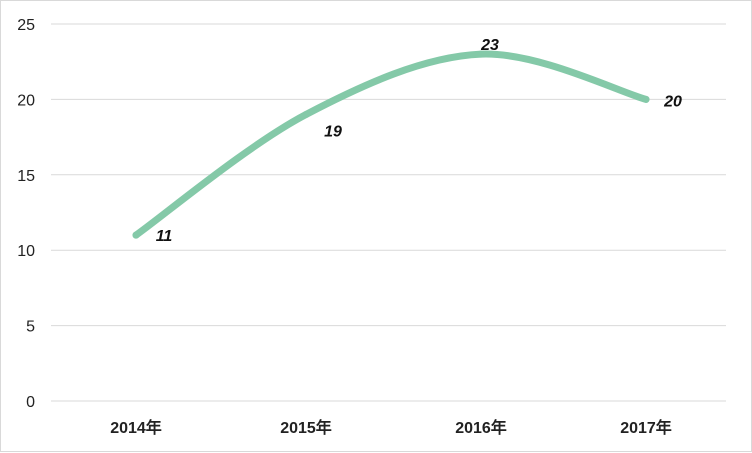 This screenshot has height=453, width=752. What do you see at coordinates (26, 251) in the screenshot?
I see `y-tick-label: 10` at bounding box center [26, 251].